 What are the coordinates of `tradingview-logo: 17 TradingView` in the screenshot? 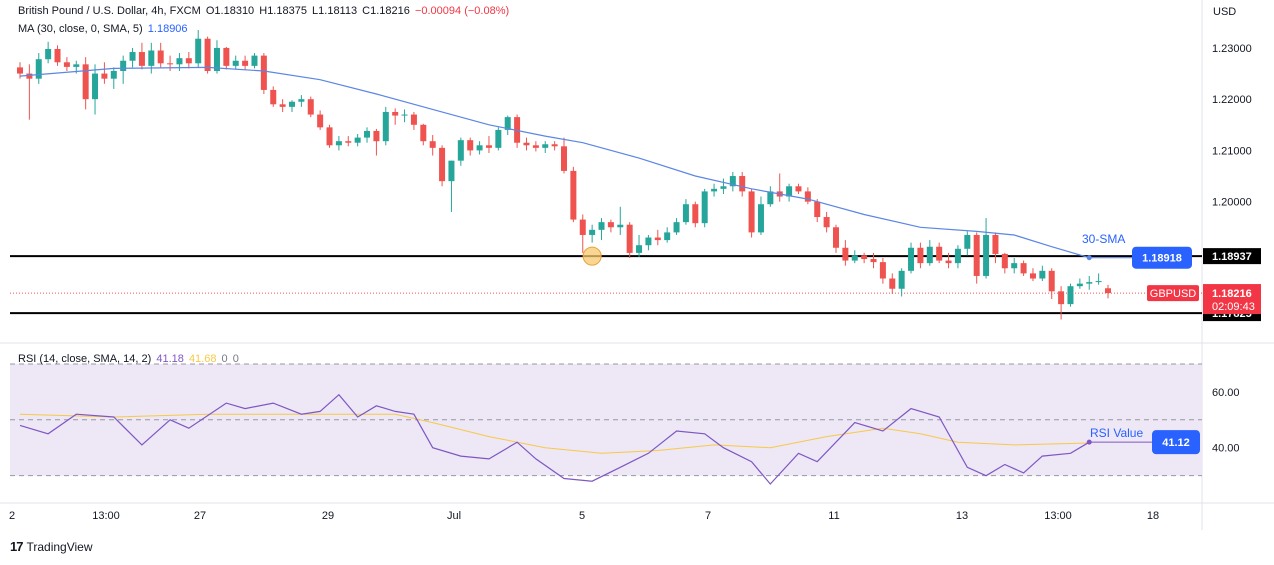 It's located at (51, 546).